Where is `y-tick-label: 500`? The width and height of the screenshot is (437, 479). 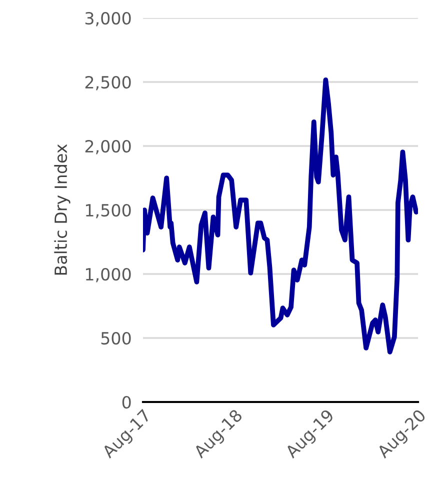
y-tick-label: 500 is located at coordinates (116, 338).